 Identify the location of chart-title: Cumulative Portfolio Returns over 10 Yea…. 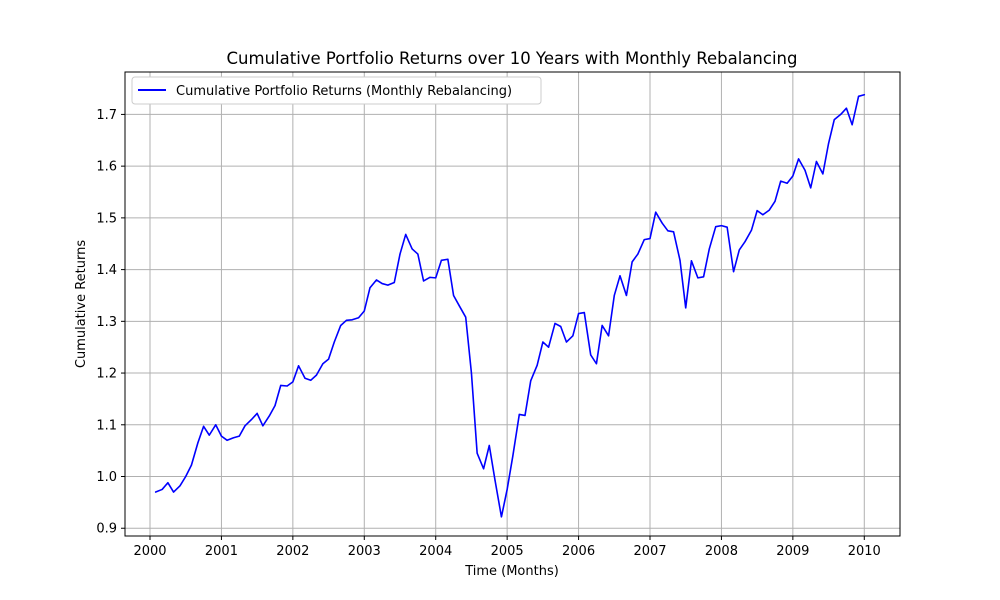
(512, 58).